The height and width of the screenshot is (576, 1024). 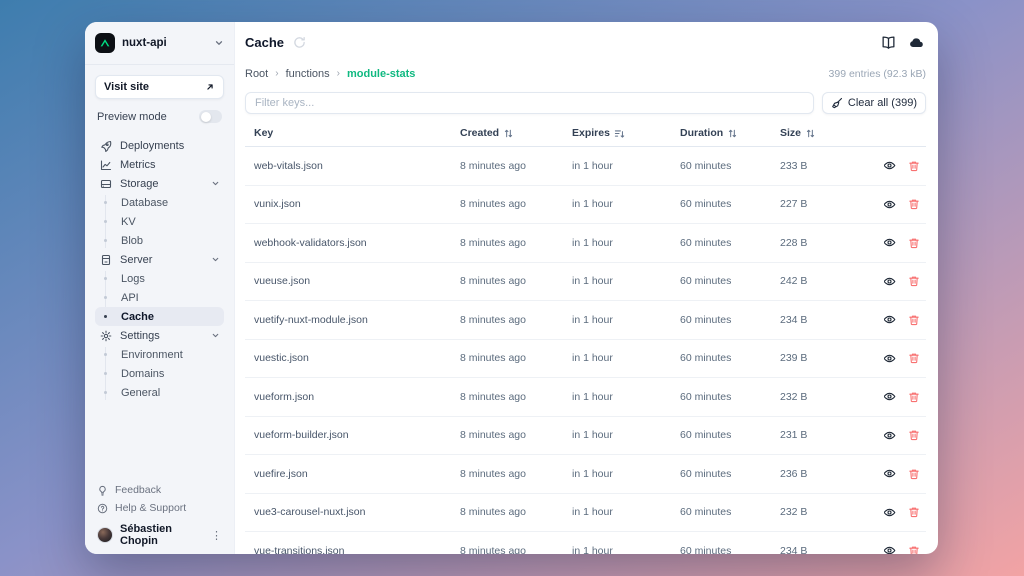 What do you see at coordinates (159, 316) in the screenshot?
I see `sidebar-item-cache: Cache` at bounding box center [159, 316].